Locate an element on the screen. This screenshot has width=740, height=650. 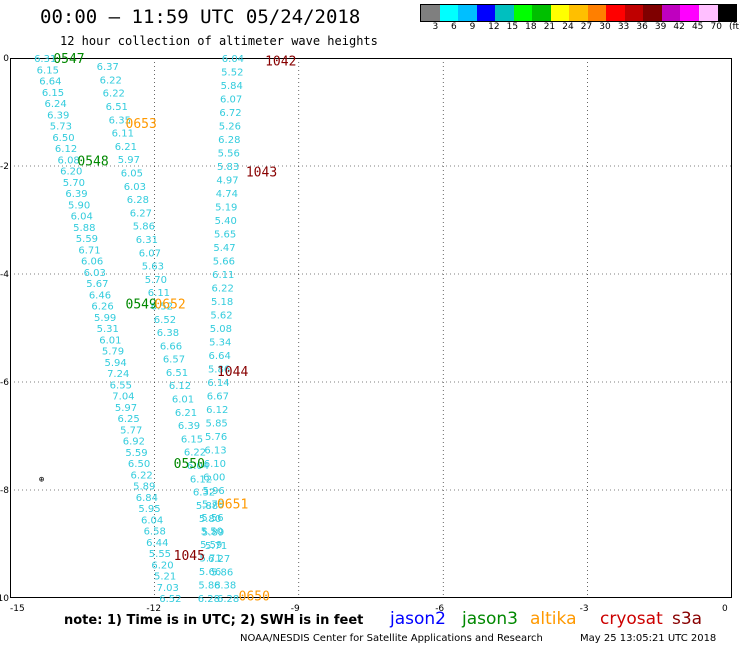
wave-height-value: 5.96 is located at coordinates (214, 491).